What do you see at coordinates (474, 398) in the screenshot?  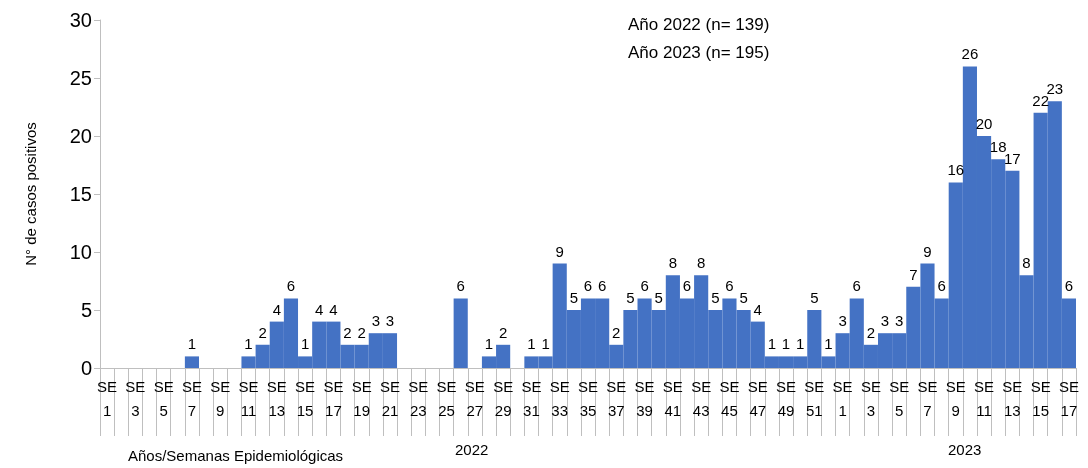 I see `x-tick-label: SE 27` at bounding box center [474, 398].